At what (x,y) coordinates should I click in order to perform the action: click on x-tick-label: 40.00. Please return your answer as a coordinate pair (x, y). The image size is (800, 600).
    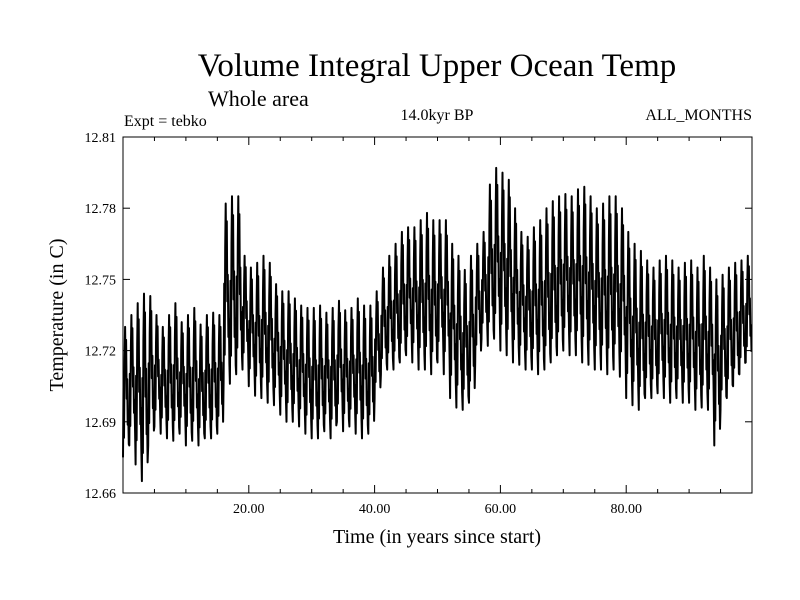
    Looking at the image, I should click on (375, 509).